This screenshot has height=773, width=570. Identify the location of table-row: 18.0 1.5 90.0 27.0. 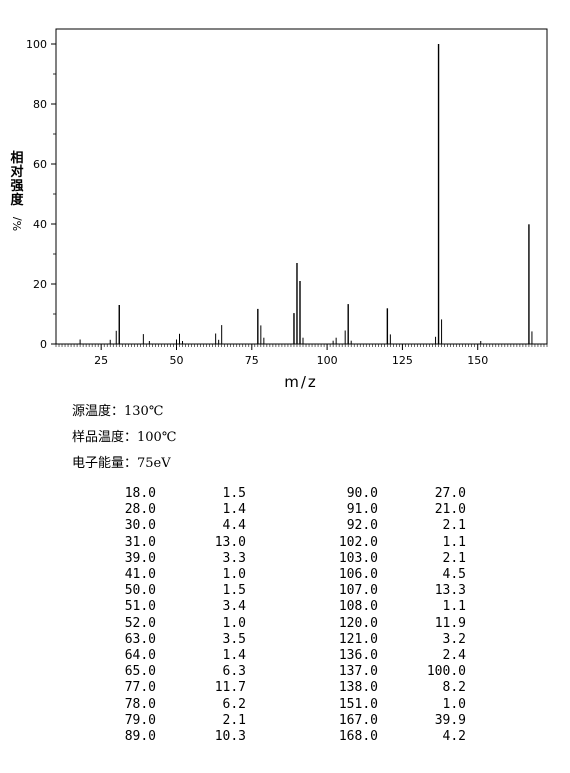
(277, 494).